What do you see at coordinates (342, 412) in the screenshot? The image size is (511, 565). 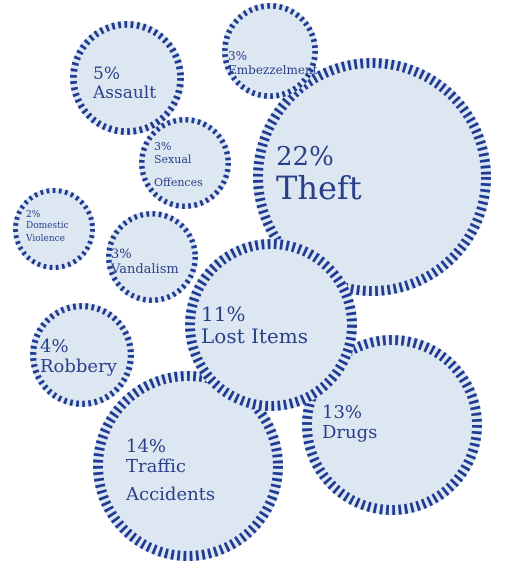 I see `bubble-pct-label-drugs: 13%` at bounding box center [342, 412].